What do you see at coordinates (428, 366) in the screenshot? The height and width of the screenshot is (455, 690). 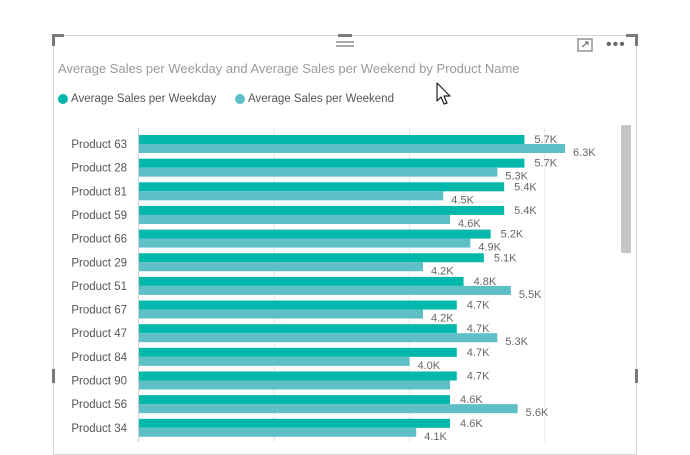 I see `data-label: 4.0K` at bounding box center [428, 366].